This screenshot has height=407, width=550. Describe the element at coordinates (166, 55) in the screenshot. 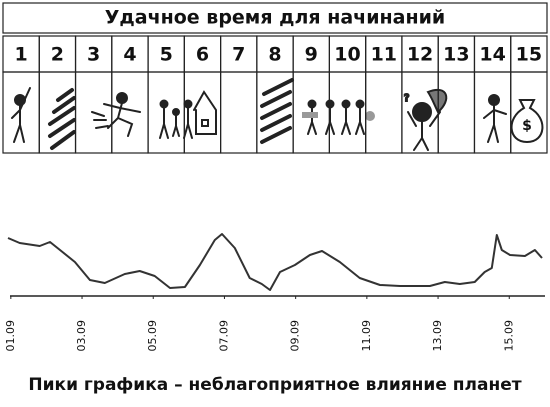

I see `column-number: 5` at that location.